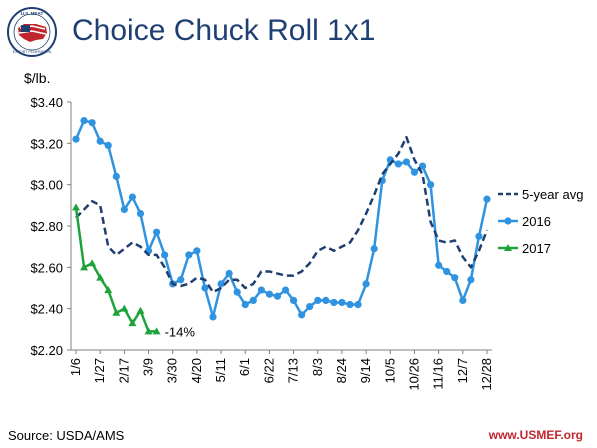 This screenshot has width=597, height=448. I want to click on y-tick-label: $2.40, so click(46, 309).